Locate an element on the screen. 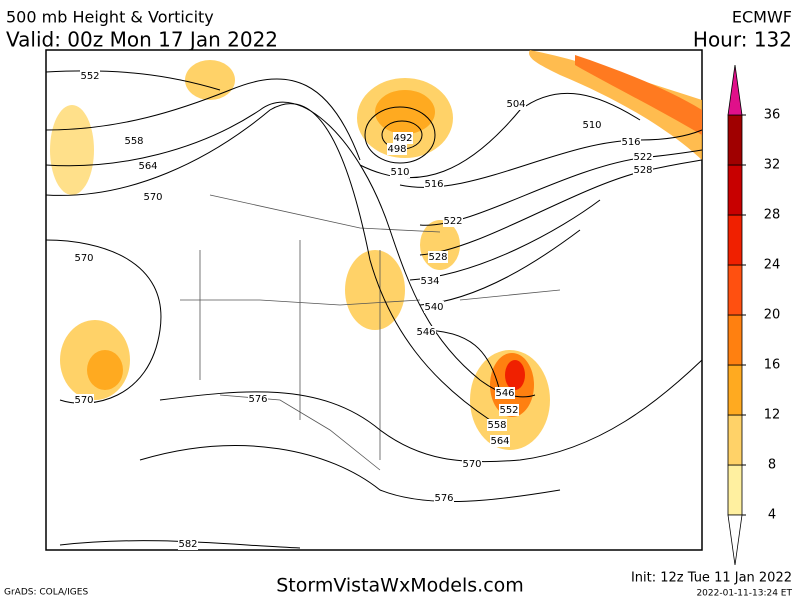 This screenshot has height=600, width=800. colorbar-tick-label: 32 is located at coordinates (772, 165).